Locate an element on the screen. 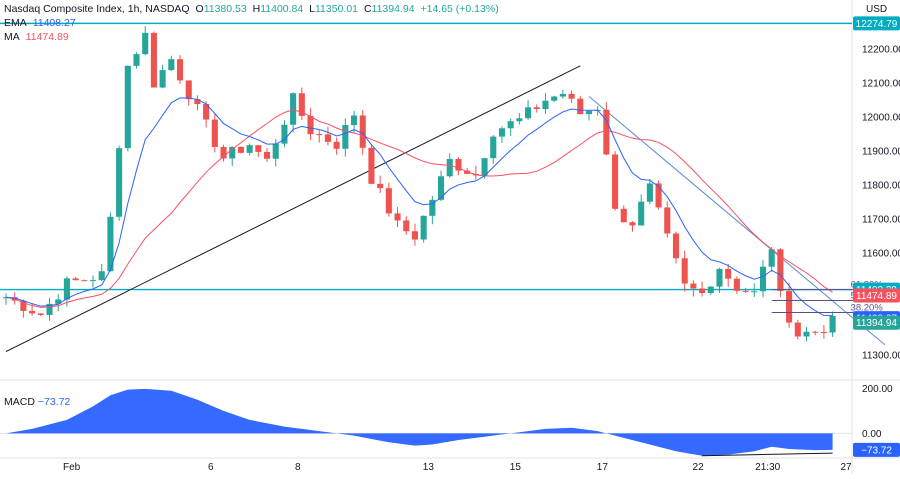  ema-legend: EMA 11408.27 is located at coordinates (41, 23).